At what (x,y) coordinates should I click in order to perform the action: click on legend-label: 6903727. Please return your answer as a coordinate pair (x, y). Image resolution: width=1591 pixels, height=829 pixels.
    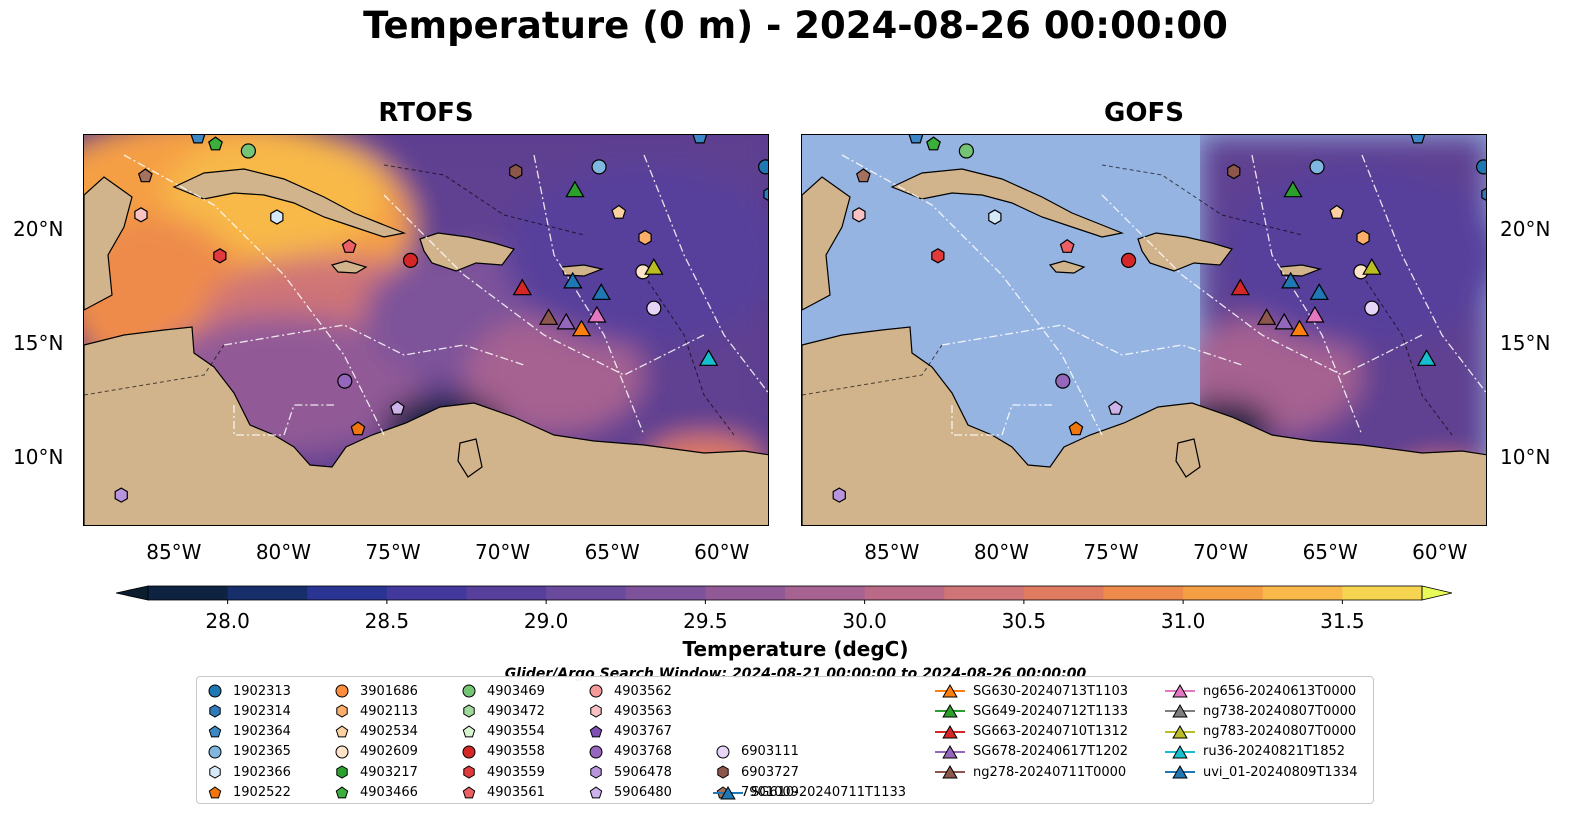
    Looking at the image, I should click on (770, 772).